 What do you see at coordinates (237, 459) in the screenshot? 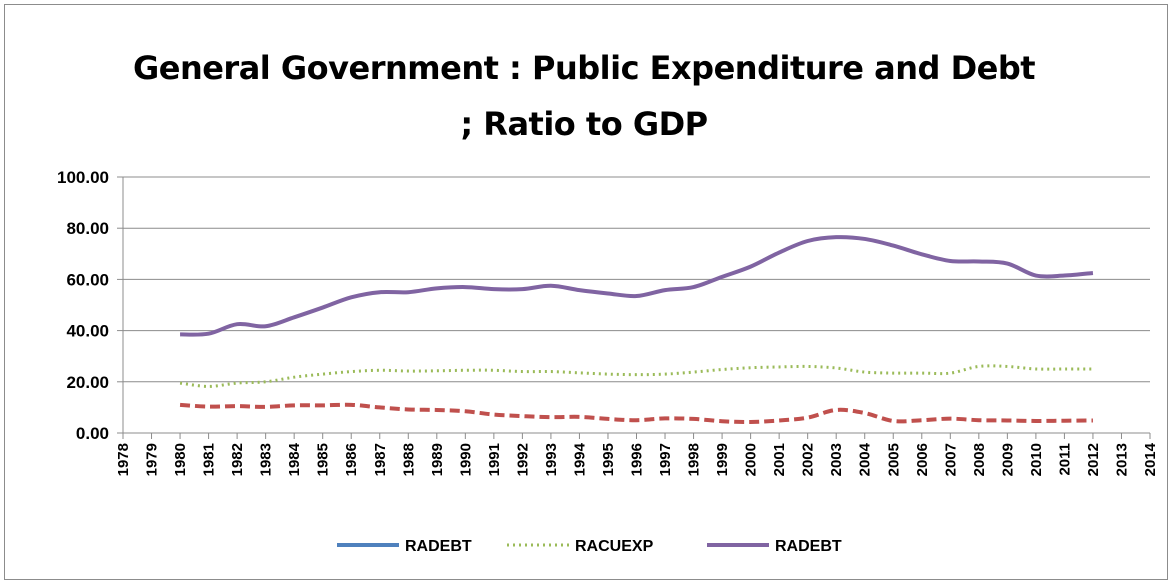
I see `x-tick-label: 1982` at bounding box center [237, 459].